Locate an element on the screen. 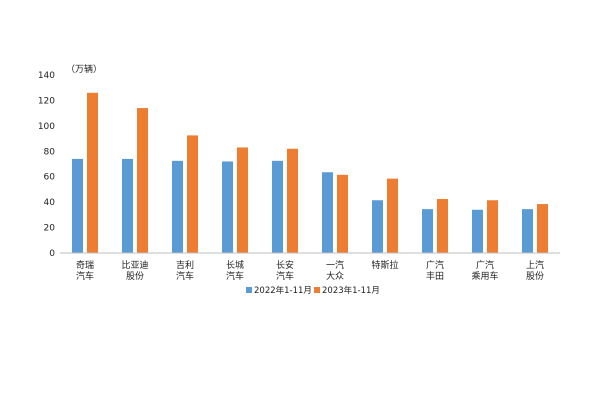 The image size is (600, 400). x-category-label: 长城 is located at coordinates (235, 265).